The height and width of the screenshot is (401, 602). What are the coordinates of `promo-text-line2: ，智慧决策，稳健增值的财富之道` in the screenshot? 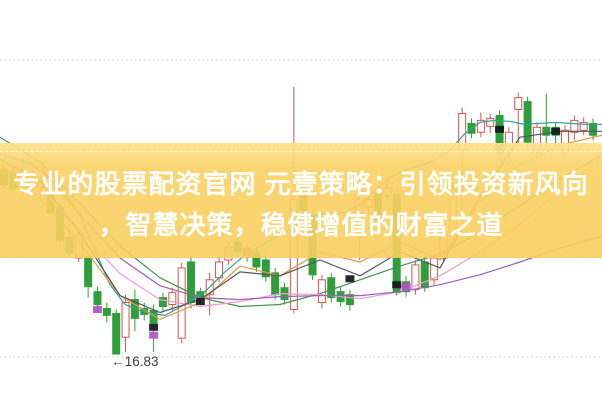 It's located at (301, 225).